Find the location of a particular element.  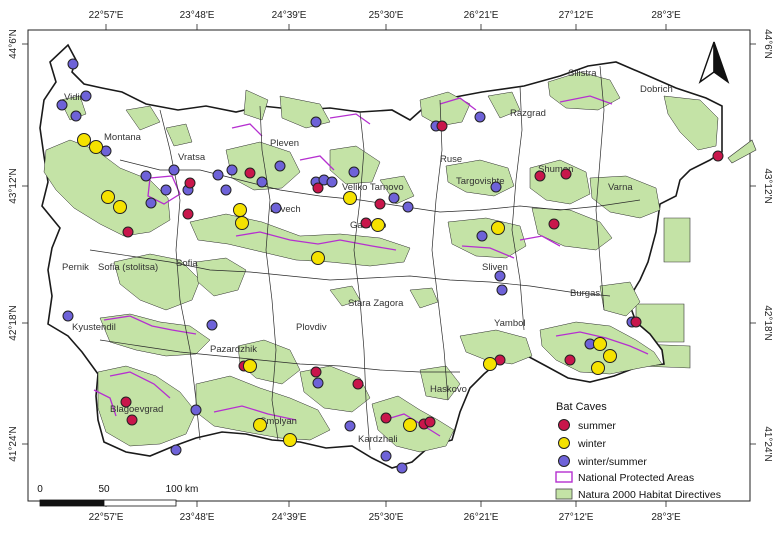

city-label: Sofia (stolitsa) is located at coordinates (128, 267).